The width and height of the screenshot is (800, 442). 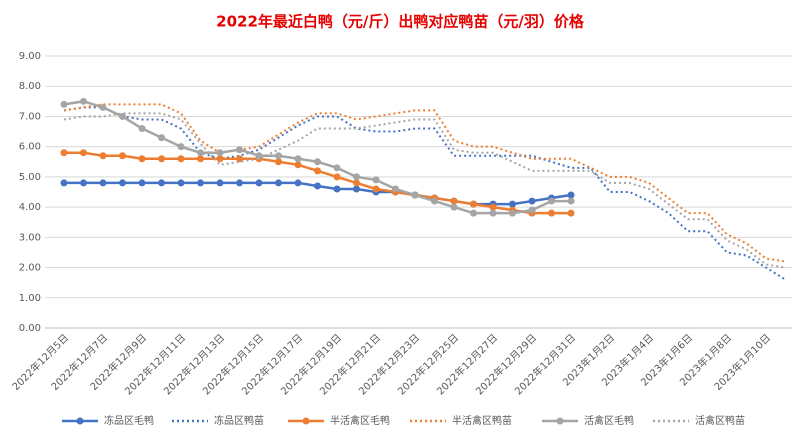 I want to click on y-tick-label: 4.00, so click(x=30, y=207).